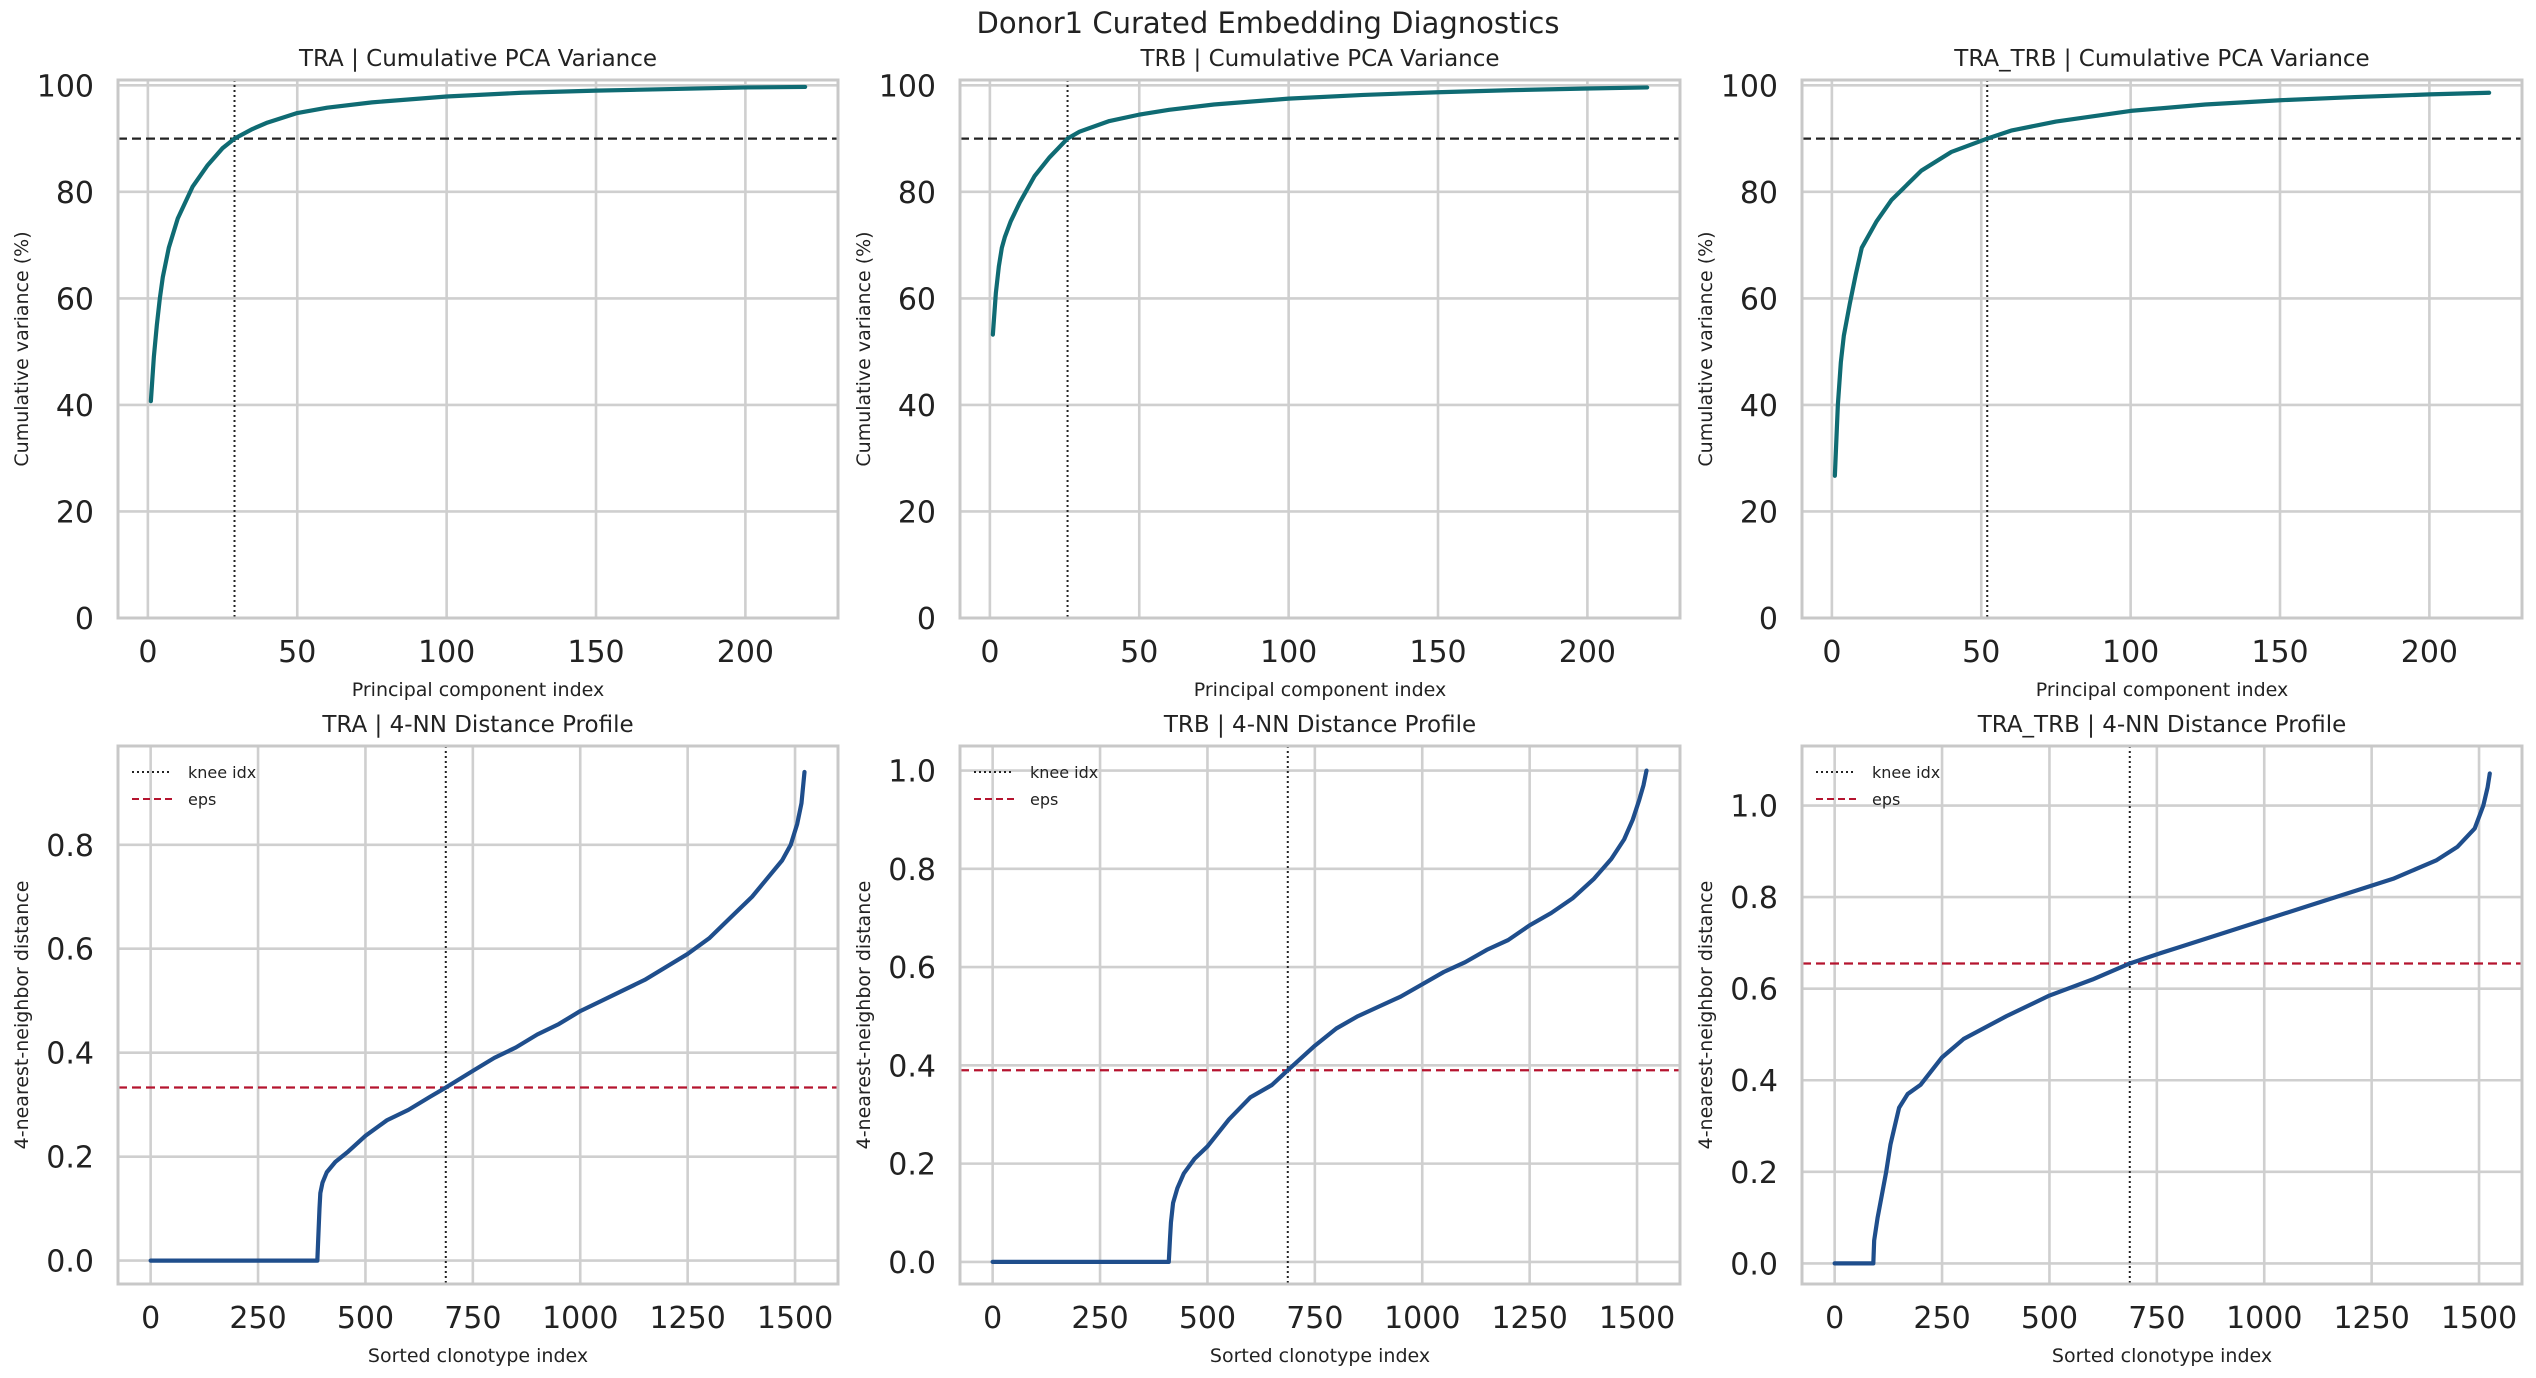 The height and width of the screenshot is (1378, 2536). I want to click on subplot-title: TRA | Cumulative PCA Variance, so click(477, 59).